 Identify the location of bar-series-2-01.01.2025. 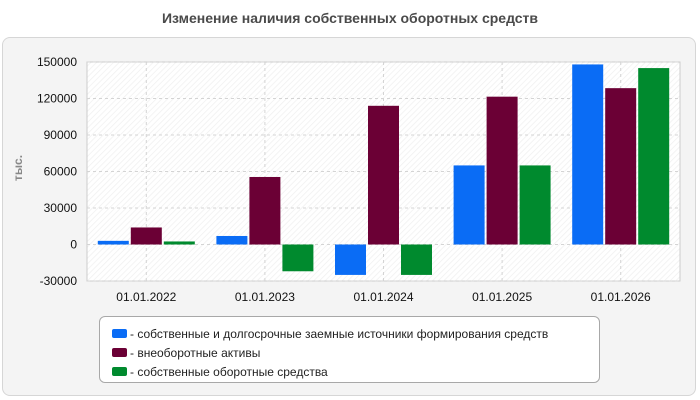
(502, 170).